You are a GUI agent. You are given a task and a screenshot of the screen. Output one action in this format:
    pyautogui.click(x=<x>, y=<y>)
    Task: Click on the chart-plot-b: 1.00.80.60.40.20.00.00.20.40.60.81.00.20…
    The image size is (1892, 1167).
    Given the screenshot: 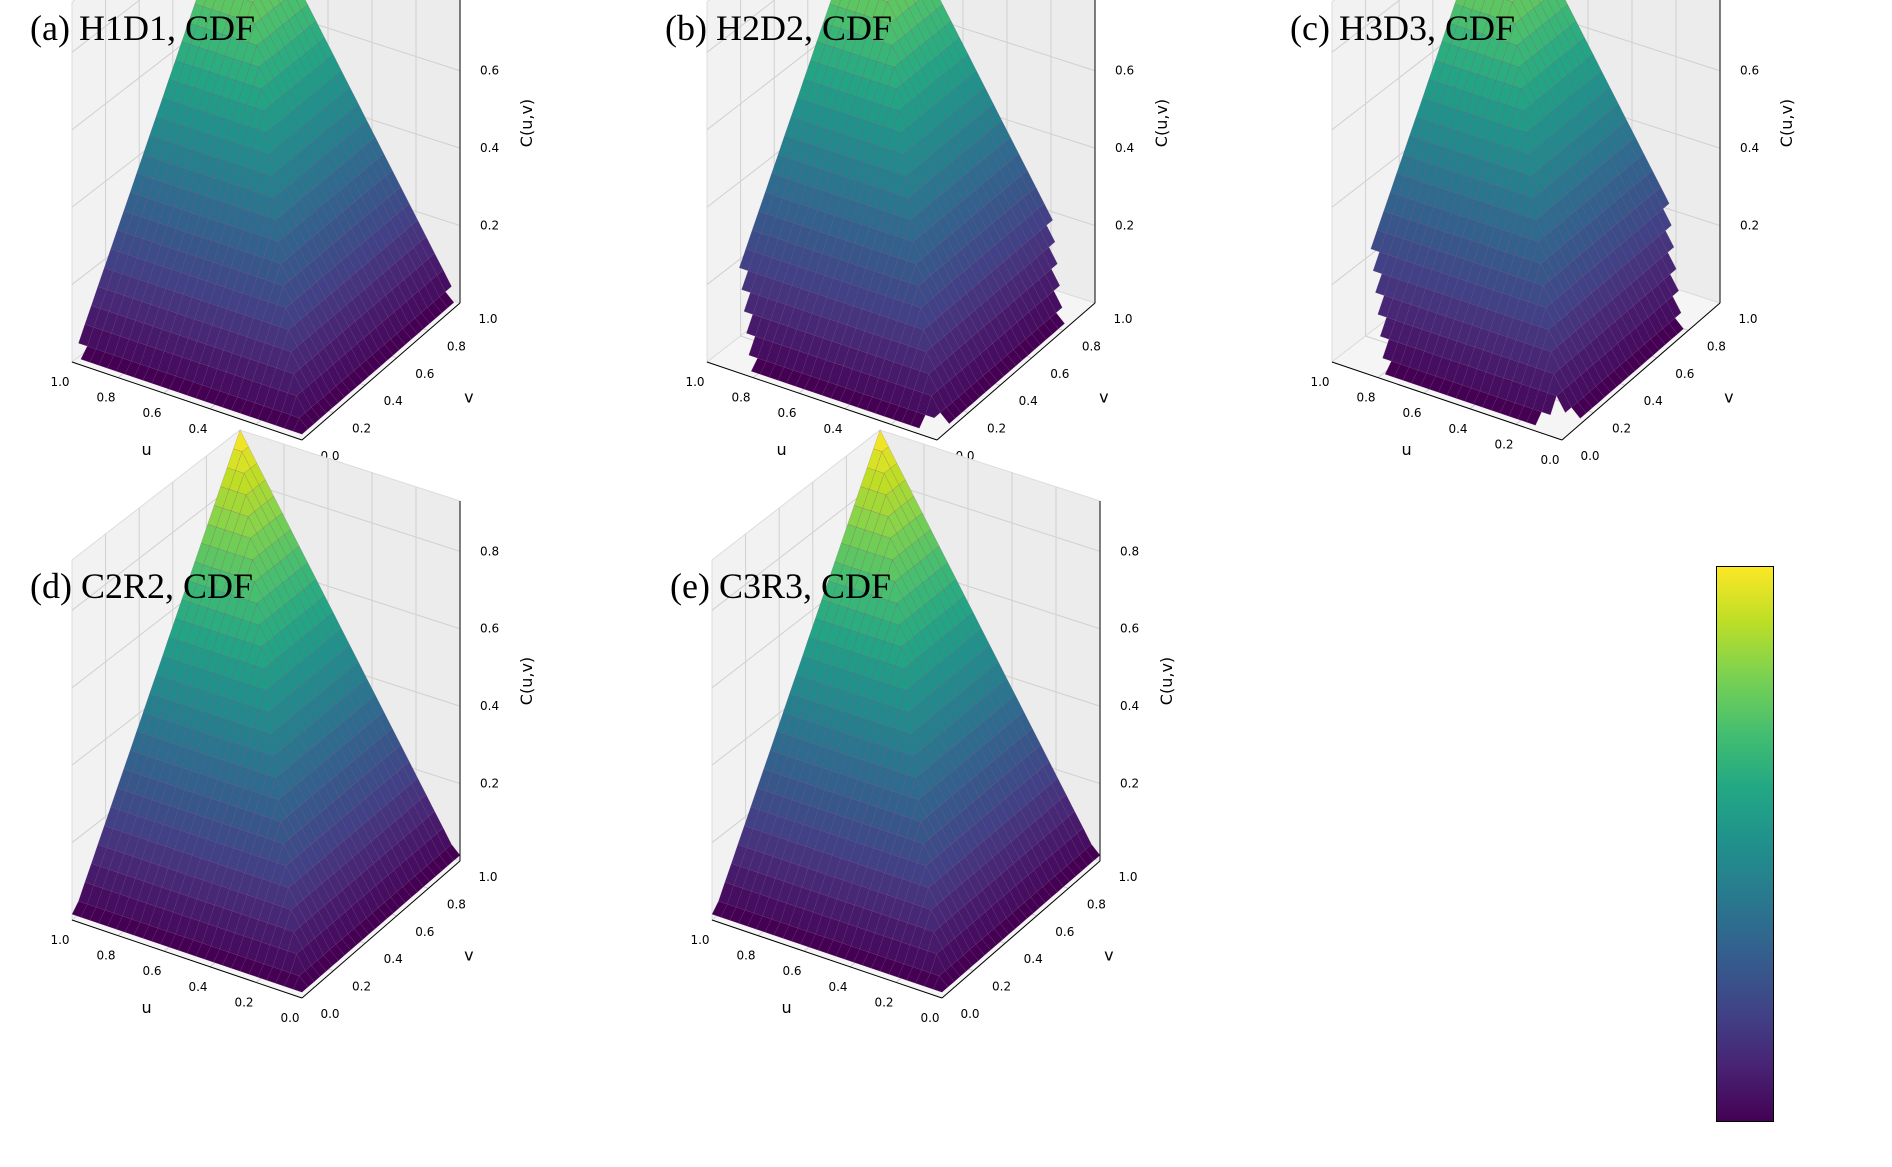 What is the action you would take?
    pyautogui.click(x=928, y=233)
    